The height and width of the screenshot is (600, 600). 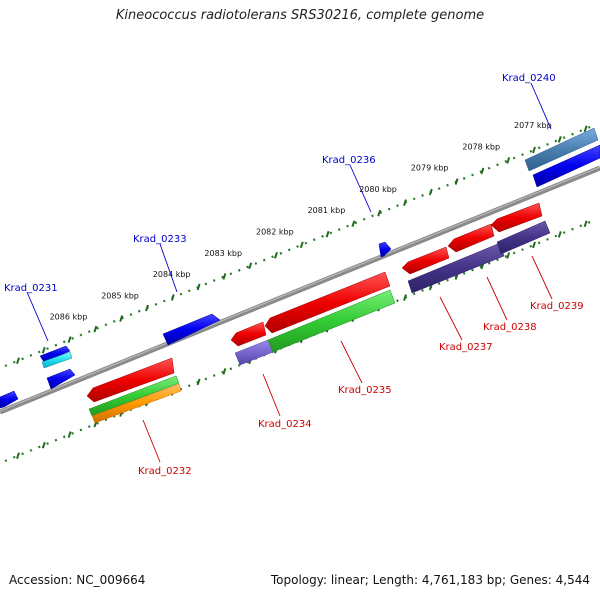 I want to click on kbp-tick-label: 2081 kbp, so click(x=327, y=210).